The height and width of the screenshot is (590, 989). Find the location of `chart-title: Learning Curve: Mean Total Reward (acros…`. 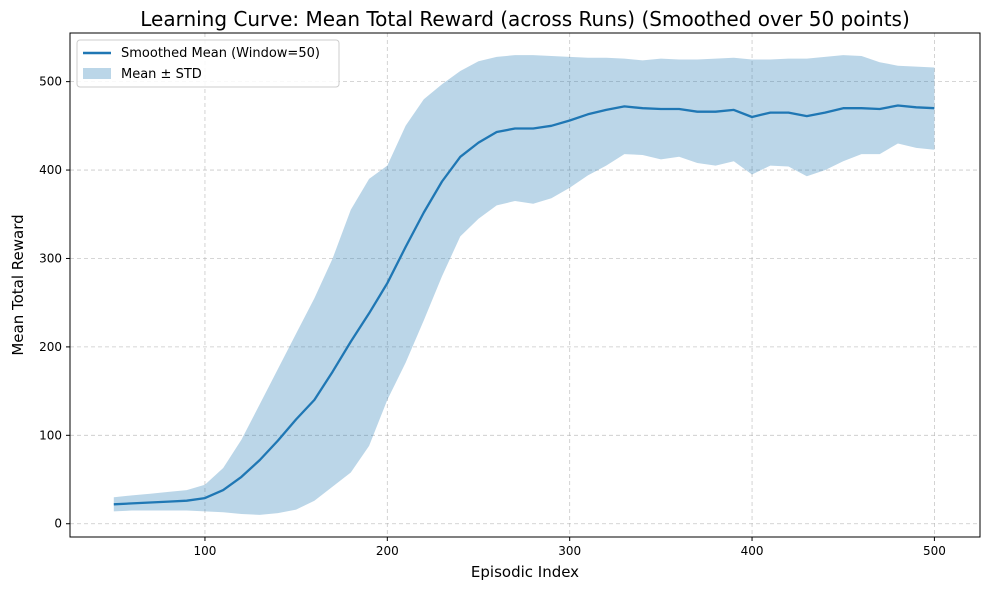

chart-title: Learning Curve: Mean Total Reward (acros… is located at coordinates (525, 19).